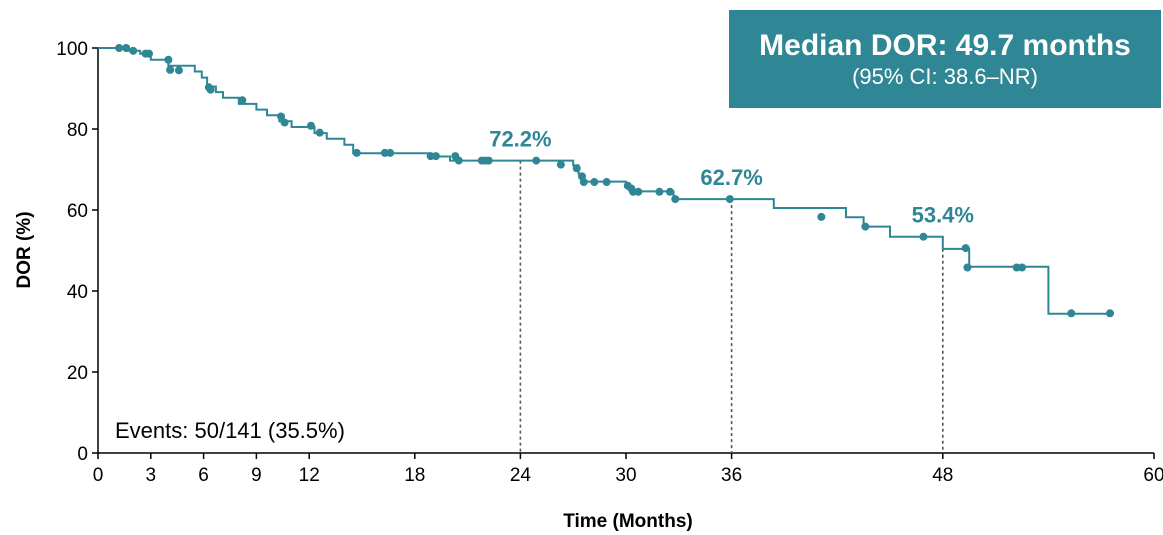  I want to click on x-tick-label: 12, so click(309, 475).